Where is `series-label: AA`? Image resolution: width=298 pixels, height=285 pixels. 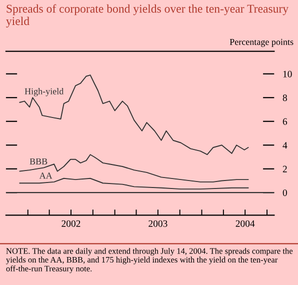
series-label: AA is located at coordinates (45, 175).